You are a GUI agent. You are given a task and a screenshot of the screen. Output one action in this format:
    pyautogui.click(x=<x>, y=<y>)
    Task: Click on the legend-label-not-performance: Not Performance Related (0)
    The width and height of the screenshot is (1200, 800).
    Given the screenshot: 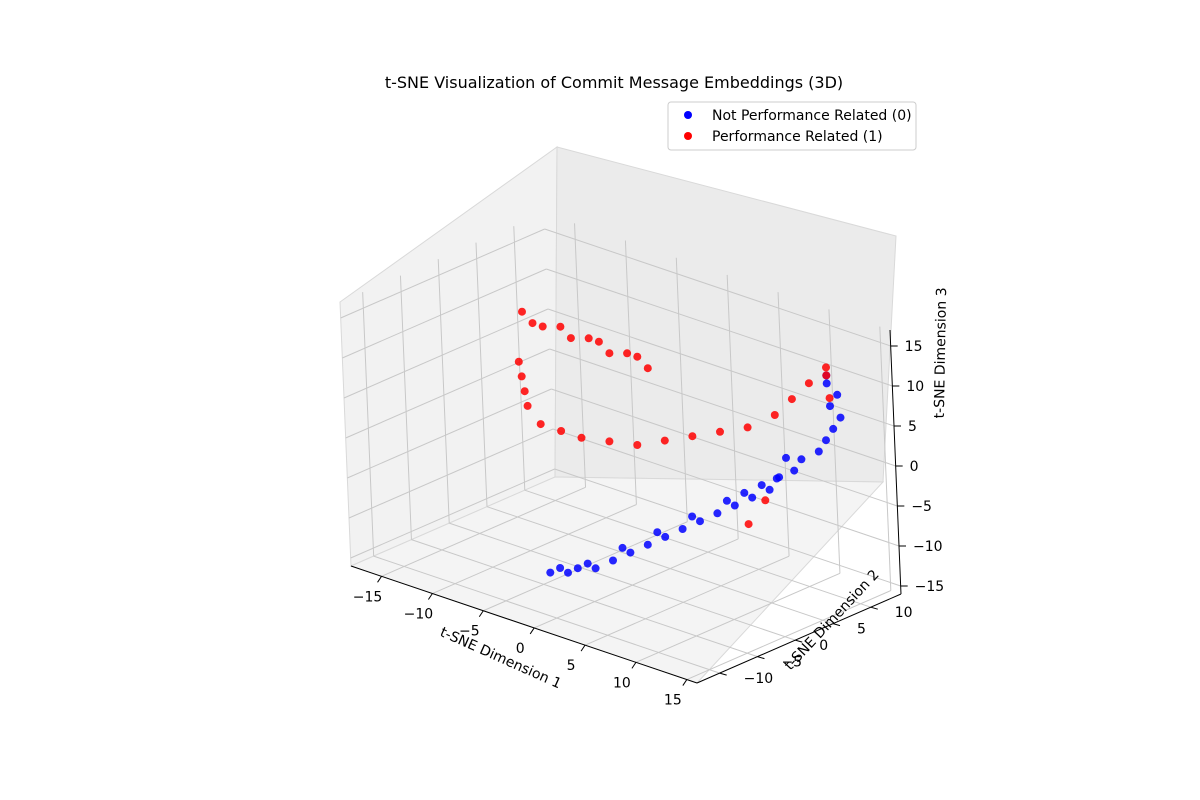 What is the action you would take?
    pyautogui.click(x=812, y=116)
    